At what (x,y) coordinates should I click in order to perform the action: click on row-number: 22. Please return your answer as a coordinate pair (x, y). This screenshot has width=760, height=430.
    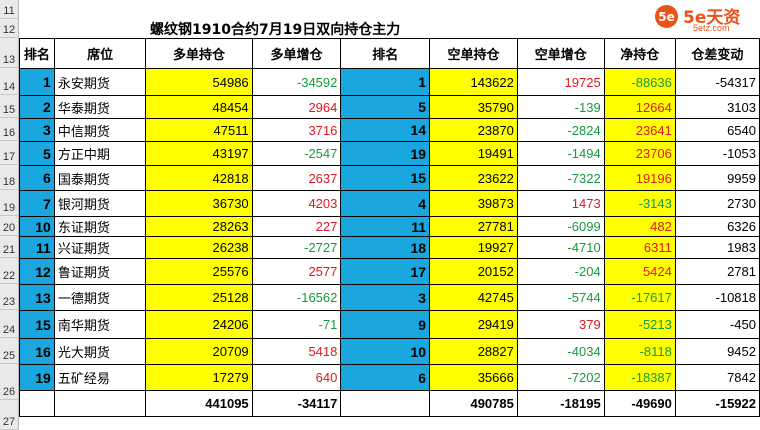
    Looking at the image, I should click on (9, 271).